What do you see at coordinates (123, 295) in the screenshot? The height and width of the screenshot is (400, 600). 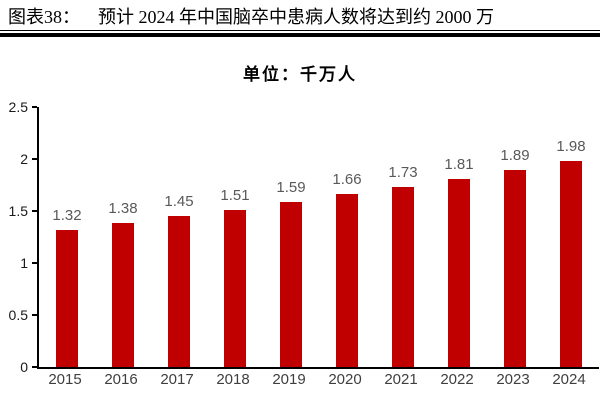 I see `bar-2016` at bounding box center [123, 295].